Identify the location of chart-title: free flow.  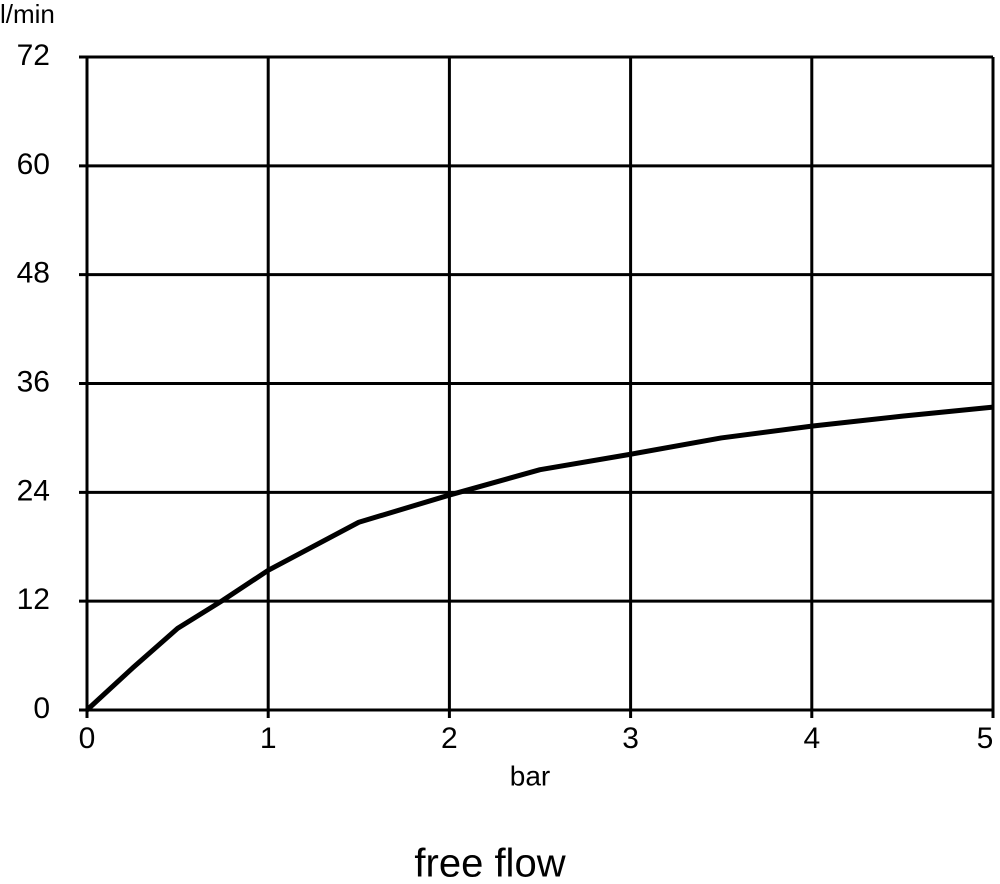
(489, 863).